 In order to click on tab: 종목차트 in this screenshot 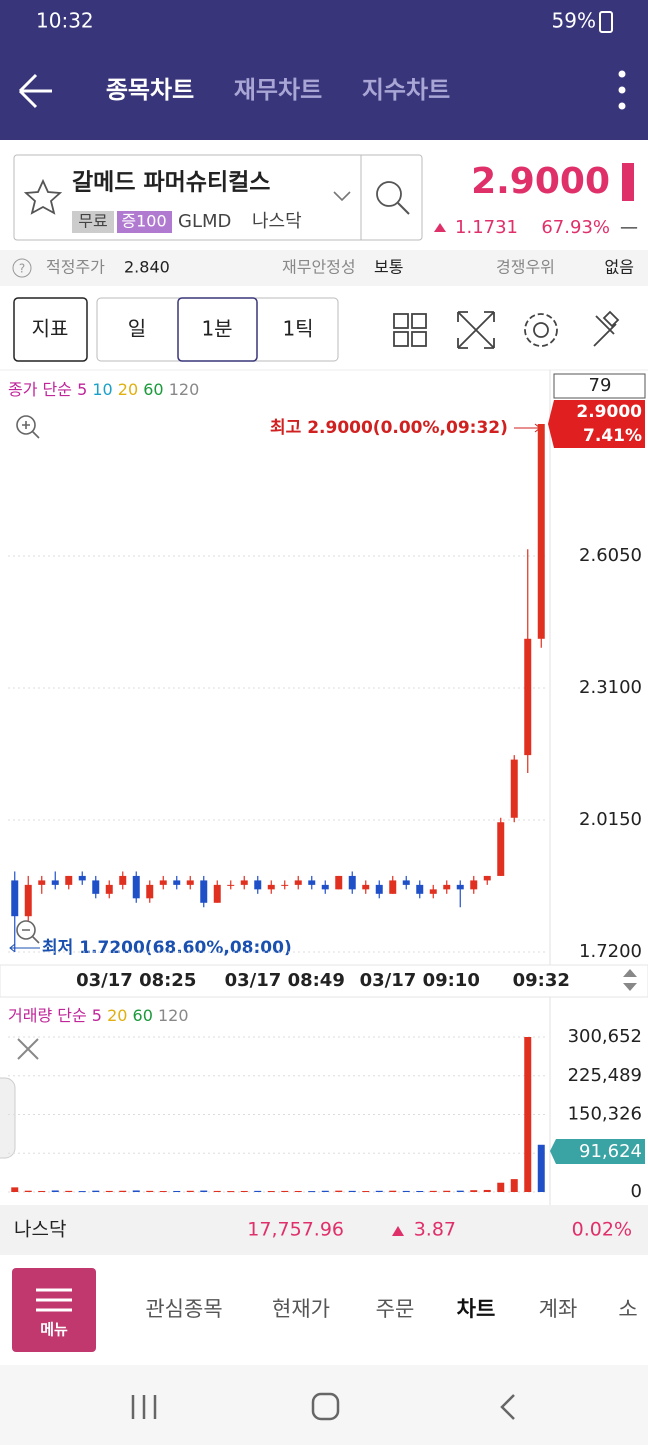, I will do `click(150, 90)`.